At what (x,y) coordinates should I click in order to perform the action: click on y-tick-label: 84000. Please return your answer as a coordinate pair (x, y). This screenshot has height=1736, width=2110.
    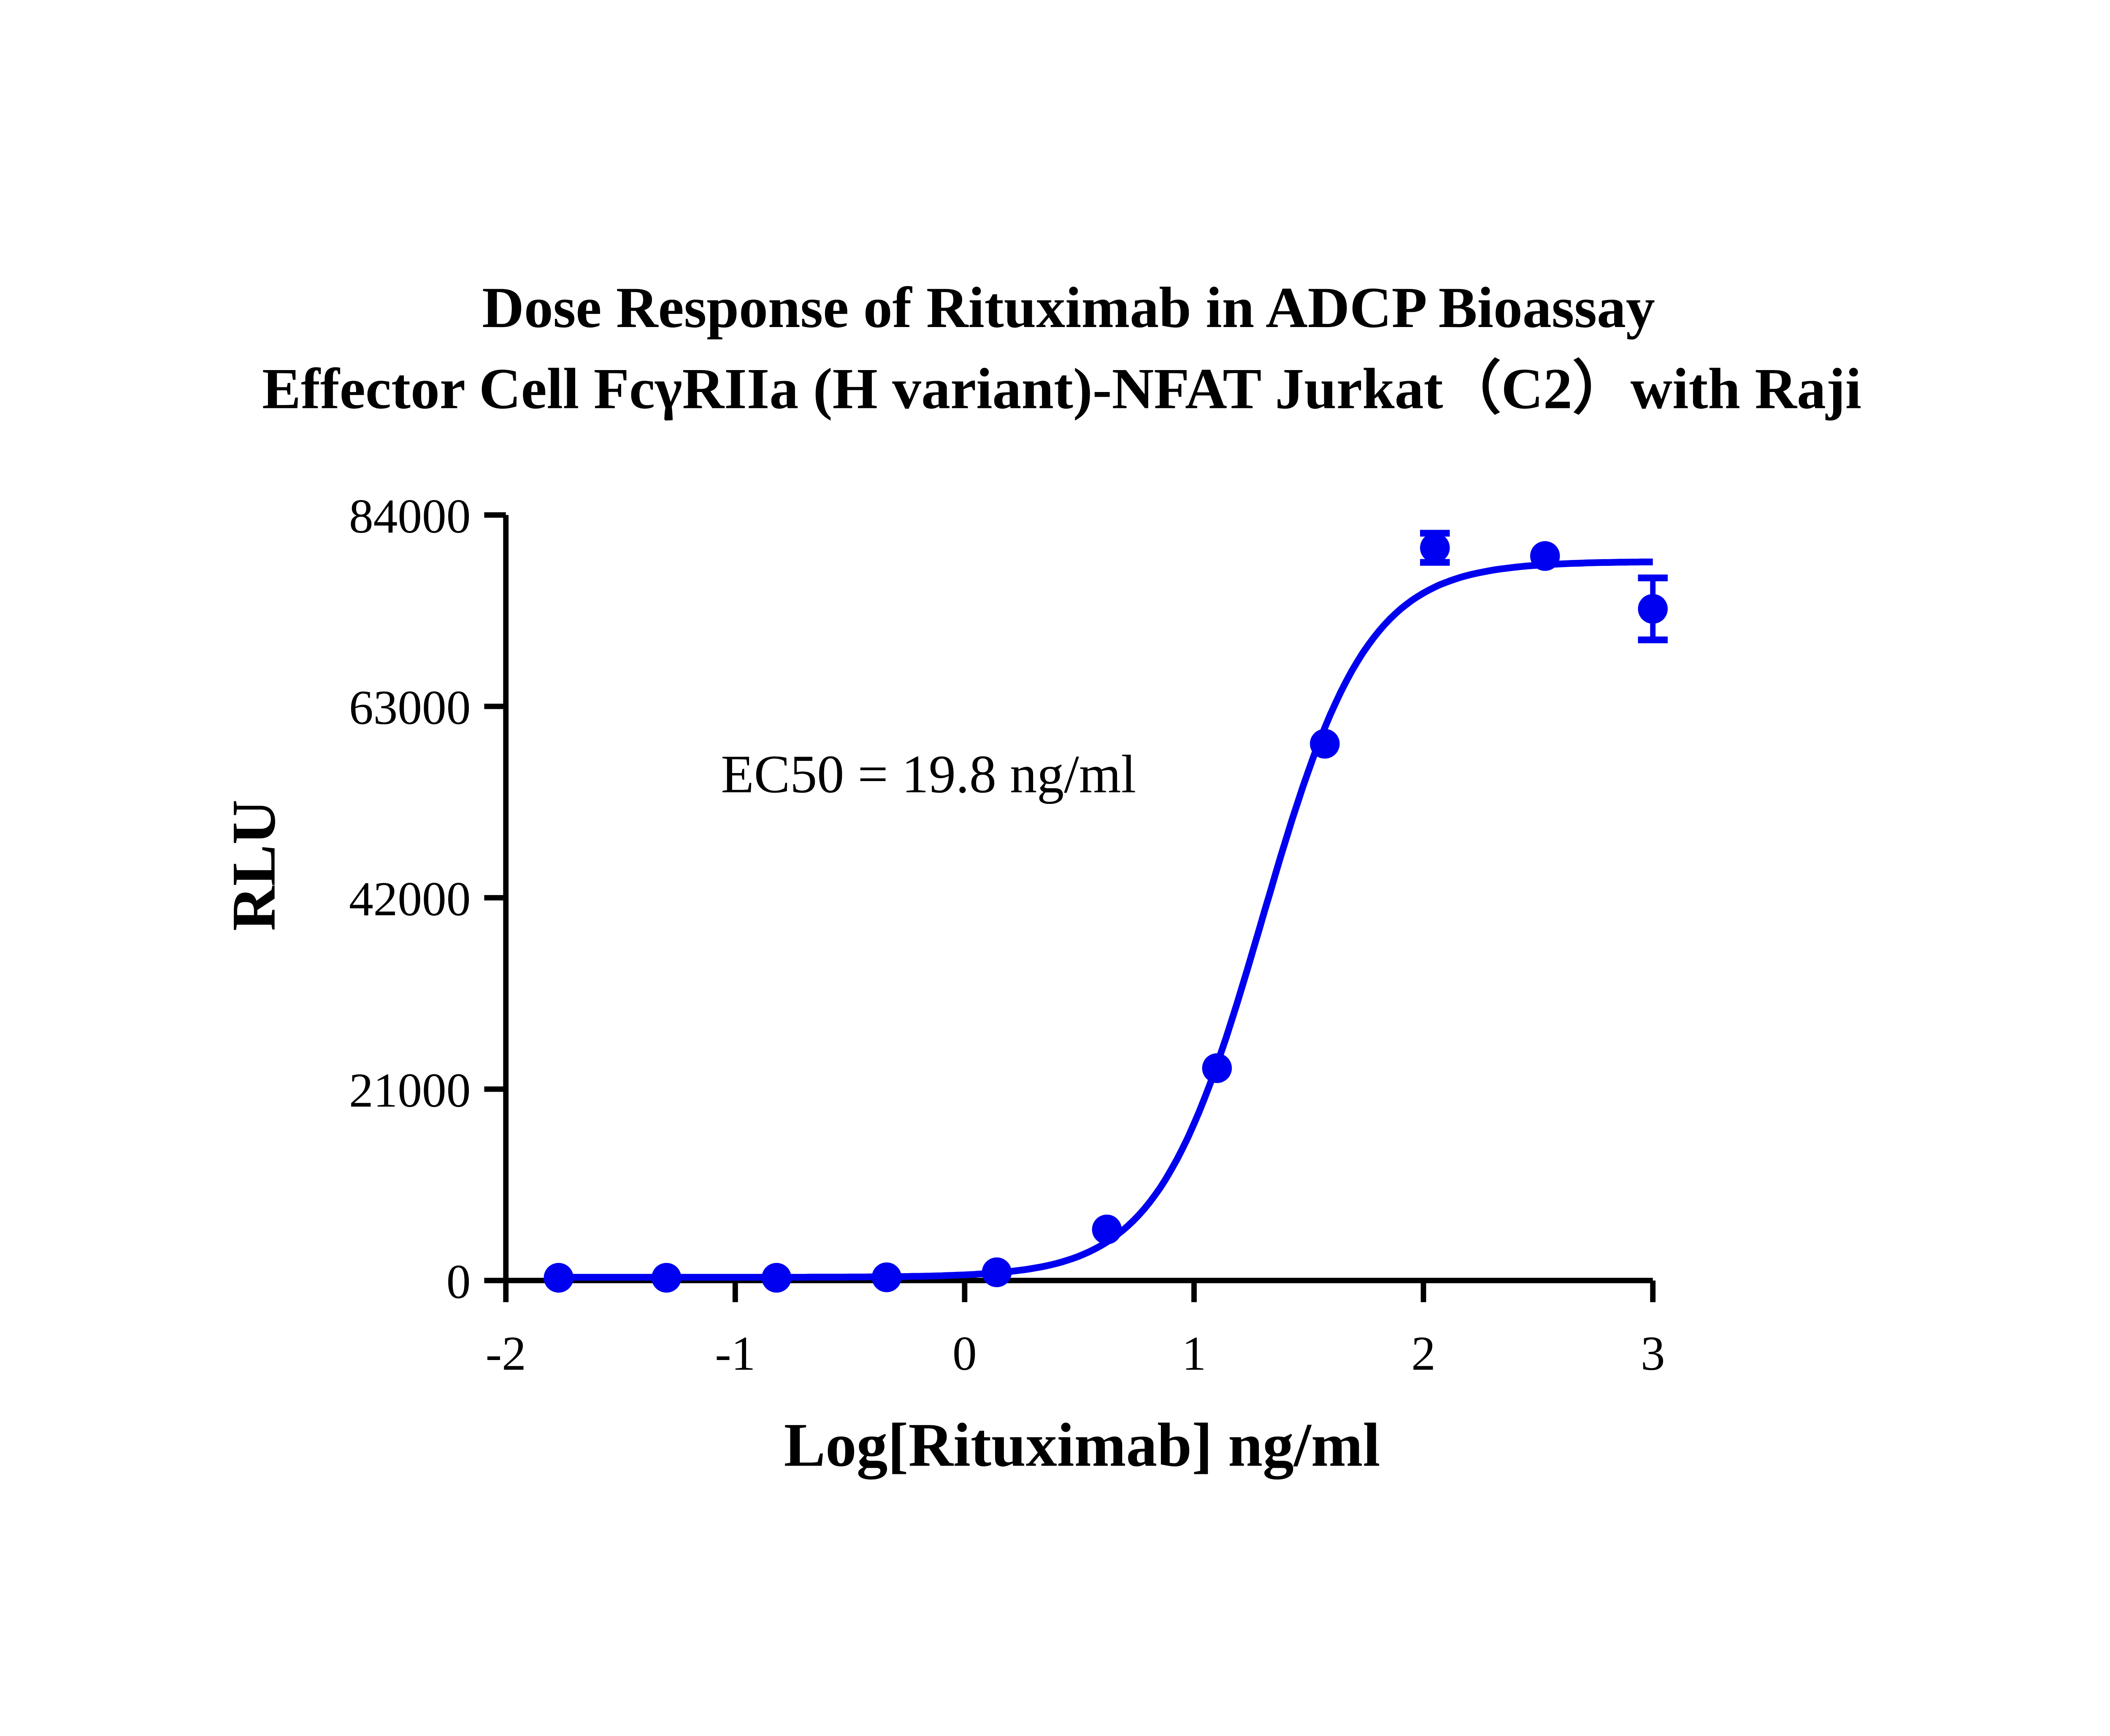
    Looking at the image, I should click on (410, 516).